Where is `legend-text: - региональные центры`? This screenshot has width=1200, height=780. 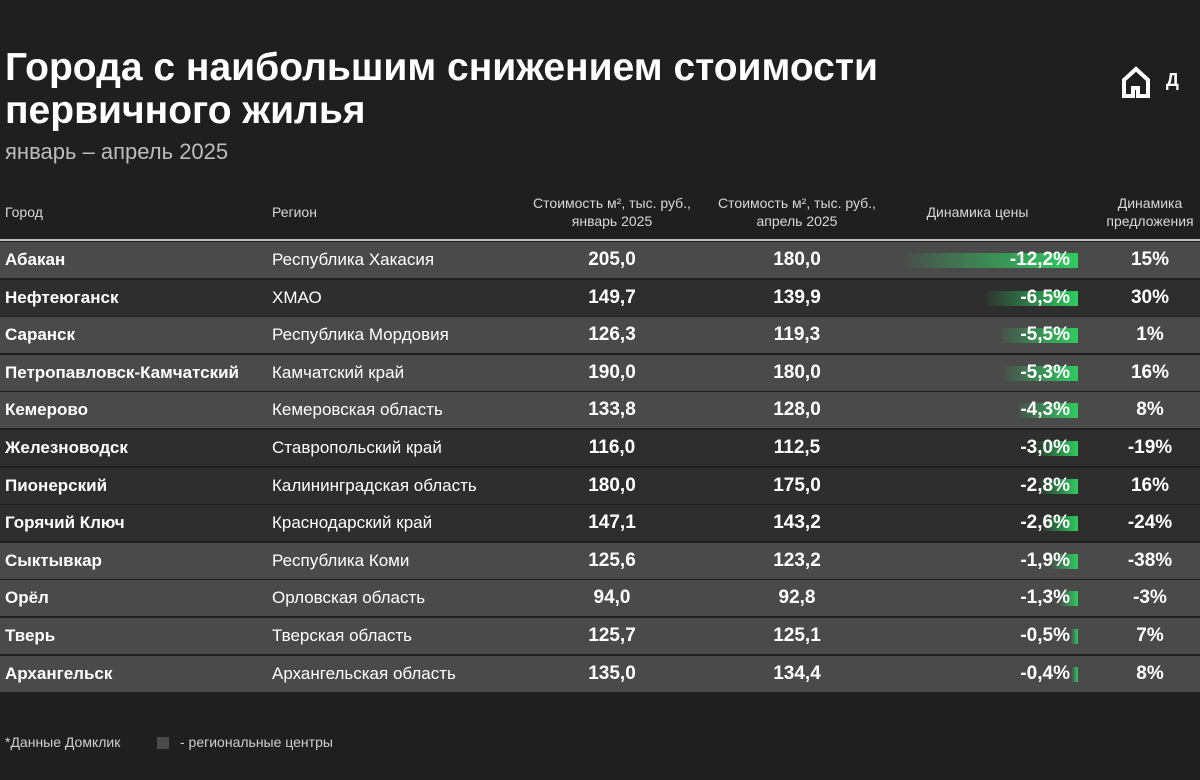
legend-text: - региональные центры is located at coordinates (256, 742).